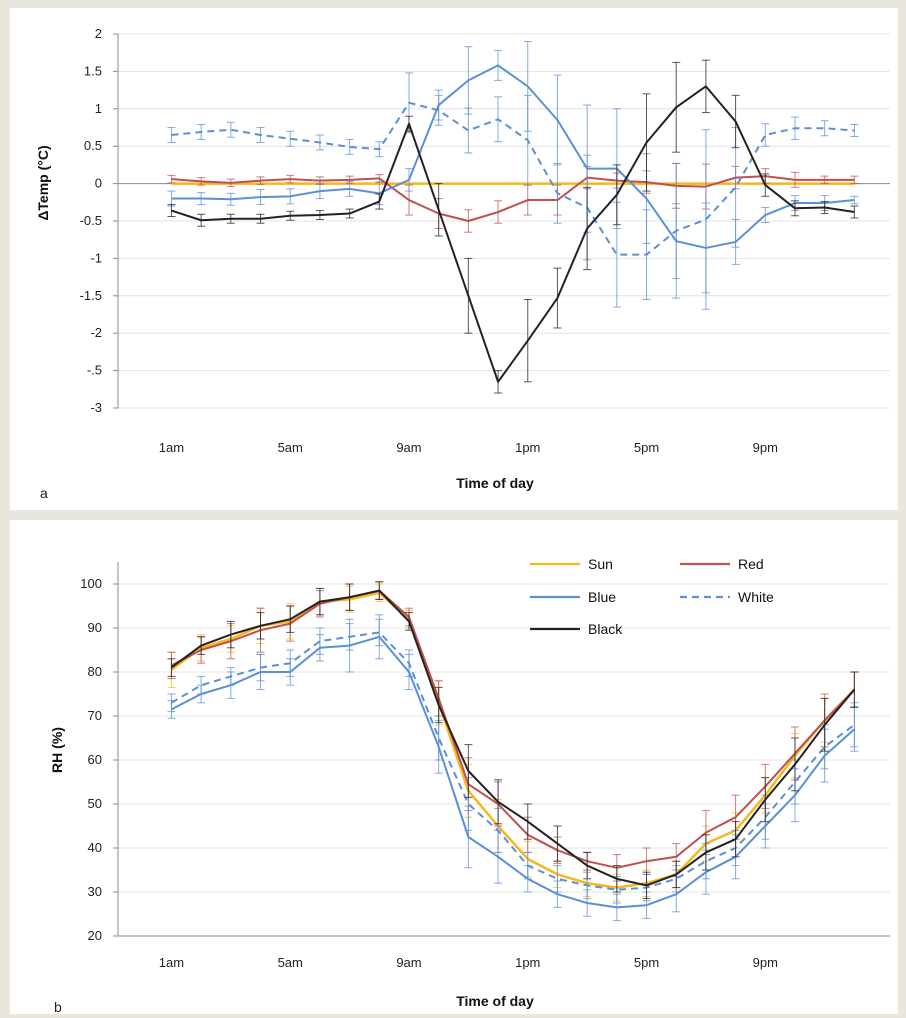  What do you see at coordinates (605, 629) in the screenshot?
I see `legend-label: Black` at bounding box center [605, 629].